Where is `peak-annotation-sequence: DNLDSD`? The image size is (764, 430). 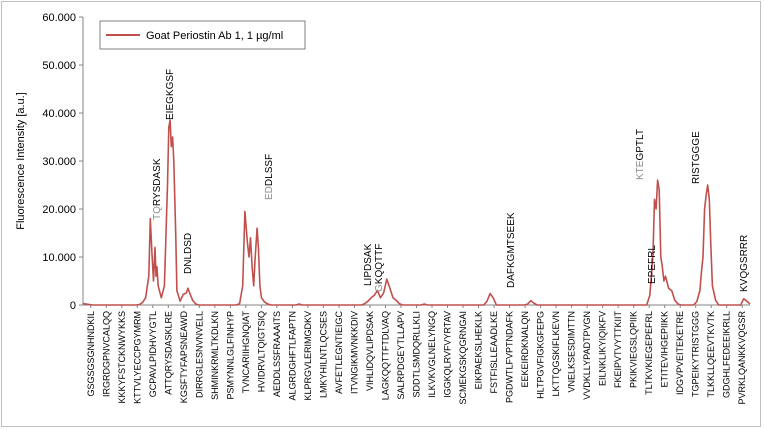 peak-annotation-sequence: DNLDSD is located at coordinates (188, 253).